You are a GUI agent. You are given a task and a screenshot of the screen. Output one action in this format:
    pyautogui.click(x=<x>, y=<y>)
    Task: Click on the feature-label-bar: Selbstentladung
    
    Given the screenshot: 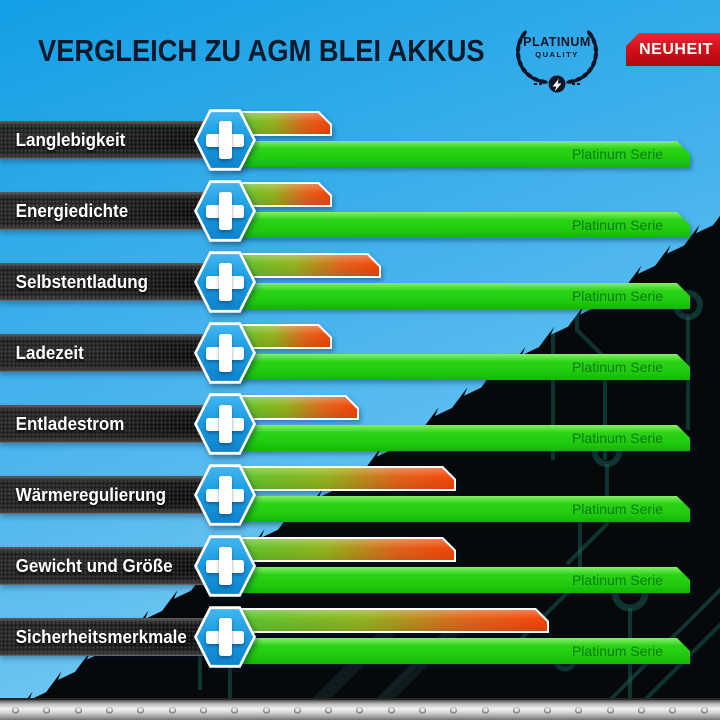 What is the action you would take?
    pyautogui.click(x=109, y=282)
    